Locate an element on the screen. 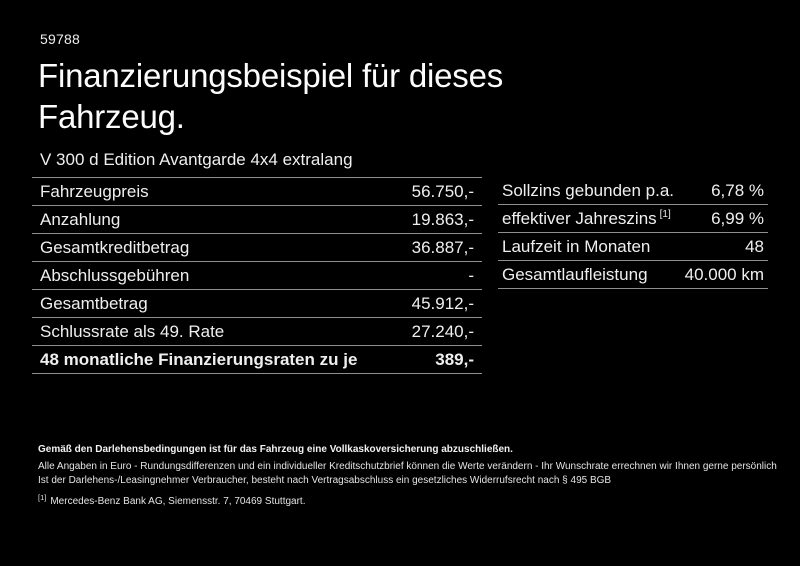 This screenshot has height=566, width=800. page-title-line1: Finanzierungsbeispiel für dieses is located at coordinates (271, 75).